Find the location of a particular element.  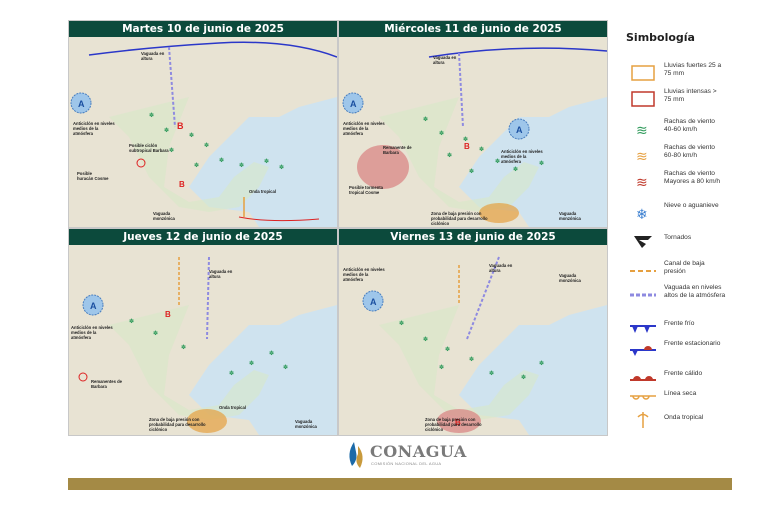

legend-label: Lluvias intensas > 75 mm is located at coordinates (690, 95).